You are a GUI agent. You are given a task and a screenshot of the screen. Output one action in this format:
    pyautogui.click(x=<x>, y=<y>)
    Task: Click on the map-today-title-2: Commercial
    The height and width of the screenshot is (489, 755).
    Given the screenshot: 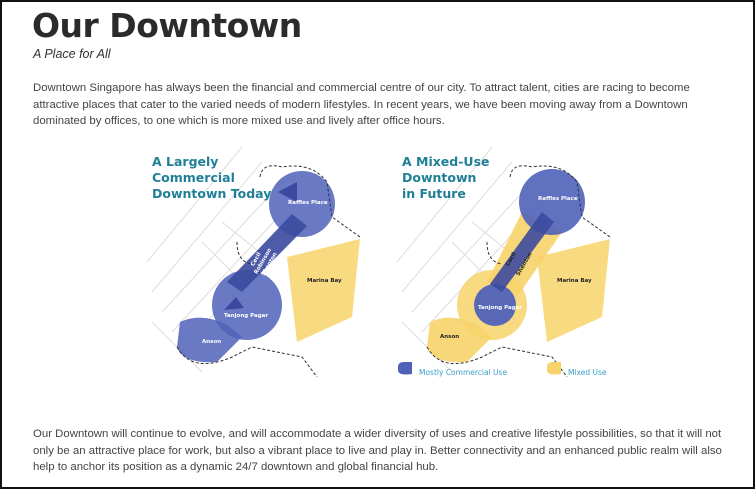 What is the action you would take?
    pyautogui.click(x=193, y=177)
    